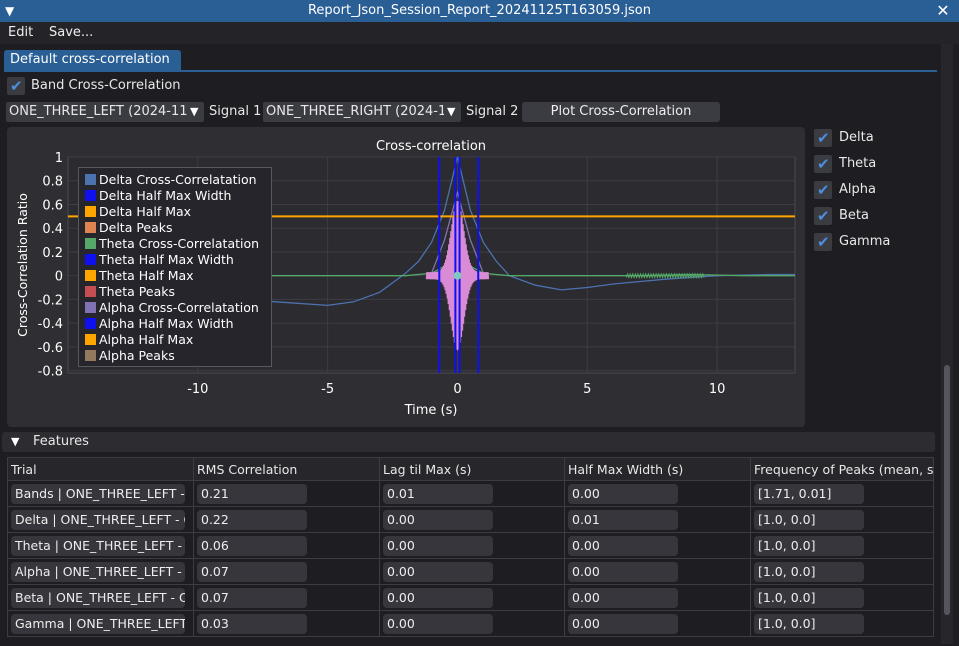 The image size is (959, 646). Describe the element at coordinates (98, 571) in the screenshot. I see `trial-name-field: Alpha | ONE_THREE_LEFT - O` at that location.